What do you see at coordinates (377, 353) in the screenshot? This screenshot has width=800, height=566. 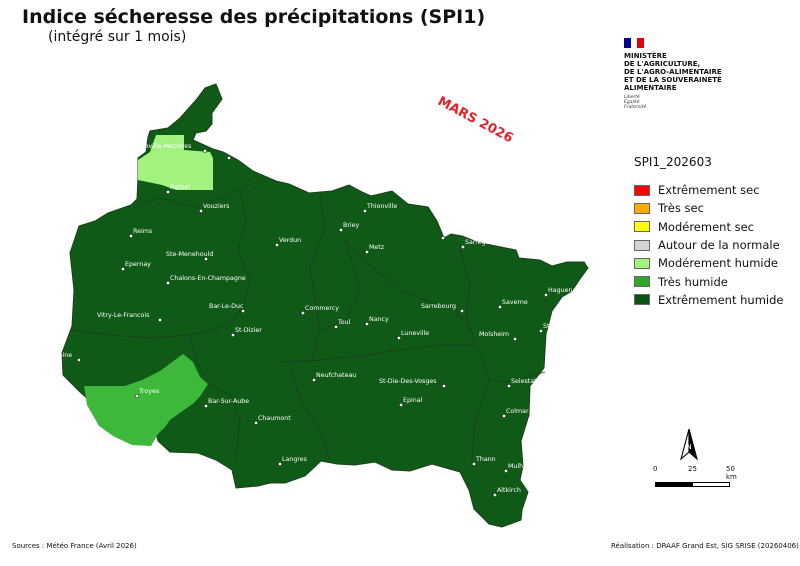 I see `border-vosges-north` at bounding box center [377, 353].